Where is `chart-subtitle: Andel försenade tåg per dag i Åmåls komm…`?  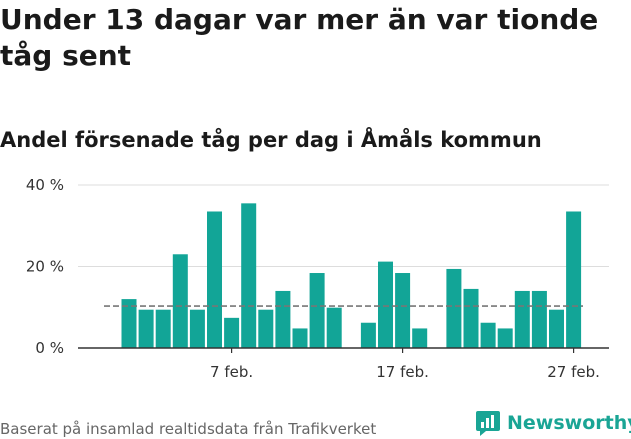
chart-subtitle: Andel försenade tåg per dag i Åmåls komm… is located at coordinates (271, 140).